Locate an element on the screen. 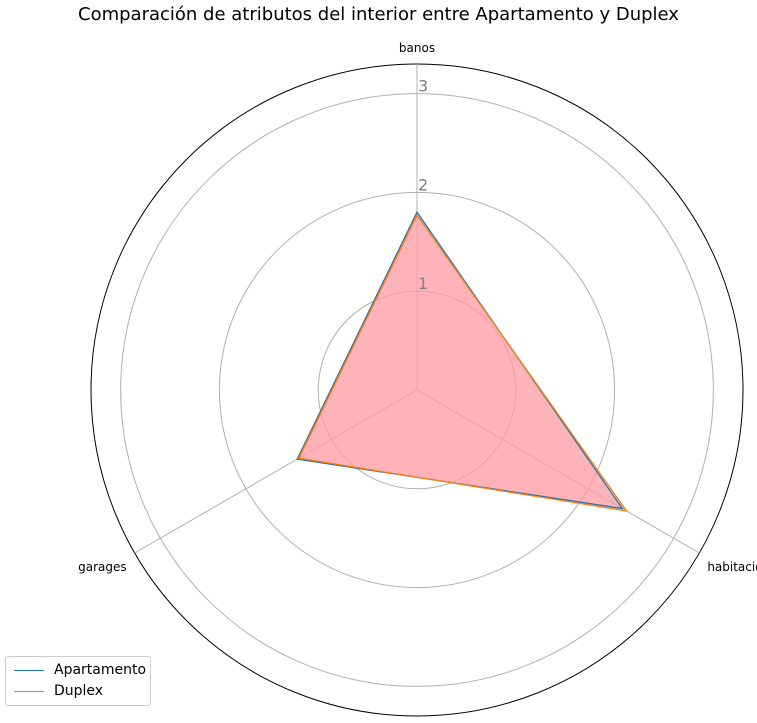 This screenshot has width=757, height=723. legend-item-duplex: Duplex is located at coordinates (58, 691).